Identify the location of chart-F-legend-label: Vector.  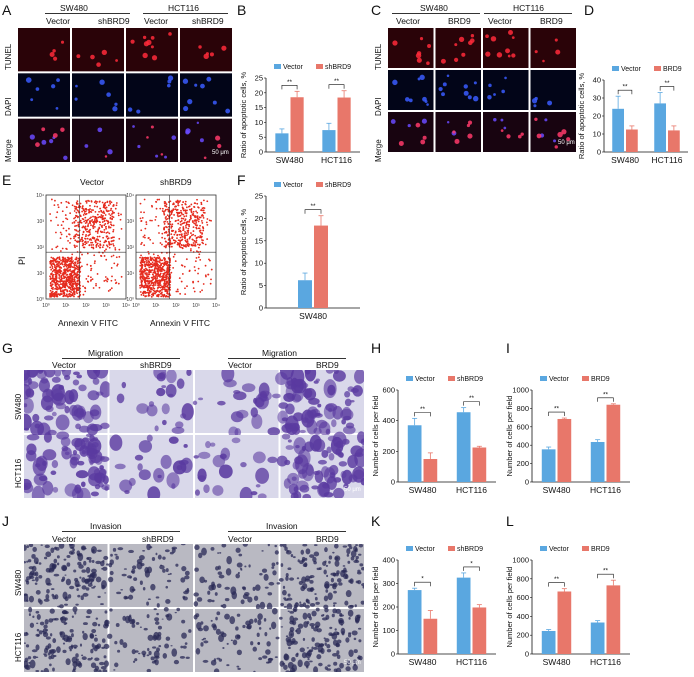
(293, 185).